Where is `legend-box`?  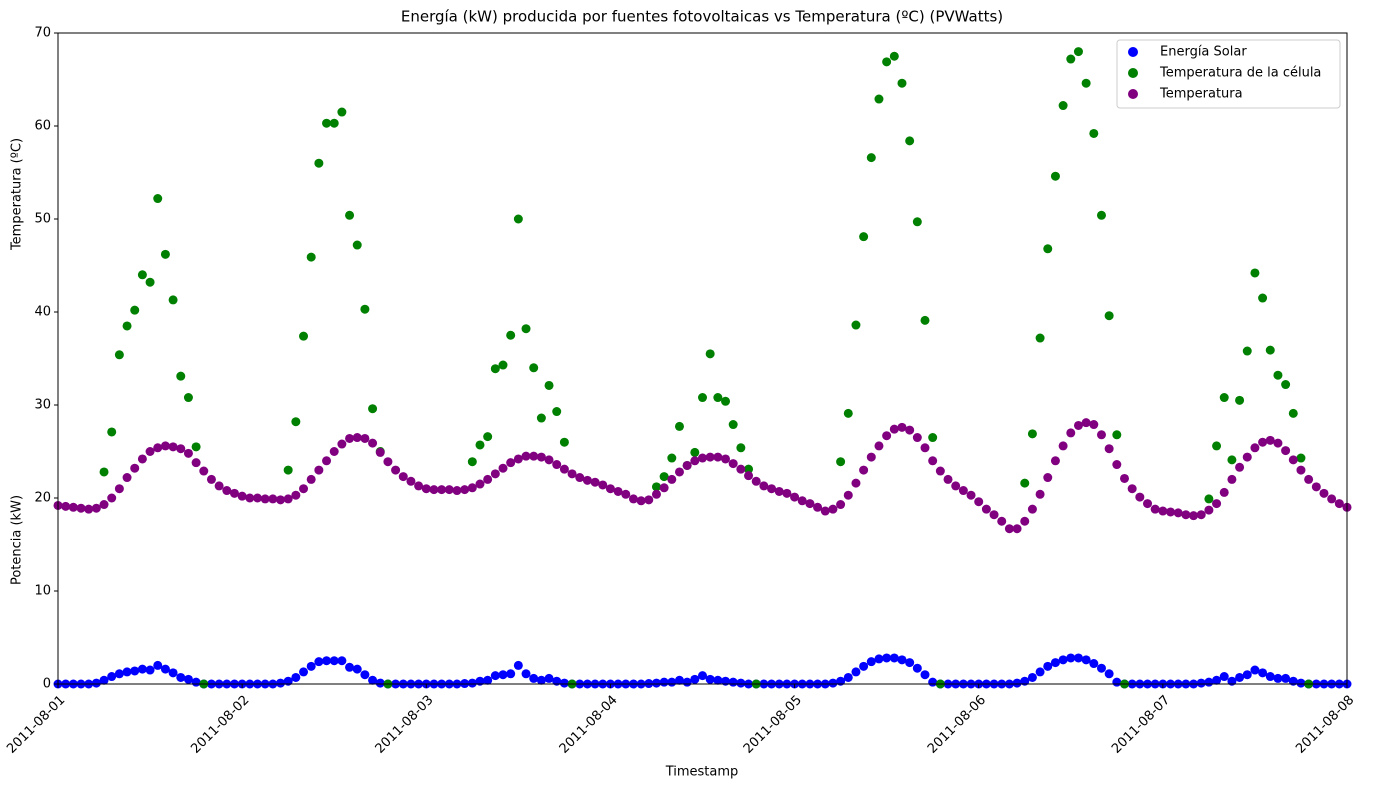 legend-box is located at coordinates (1228, 74).